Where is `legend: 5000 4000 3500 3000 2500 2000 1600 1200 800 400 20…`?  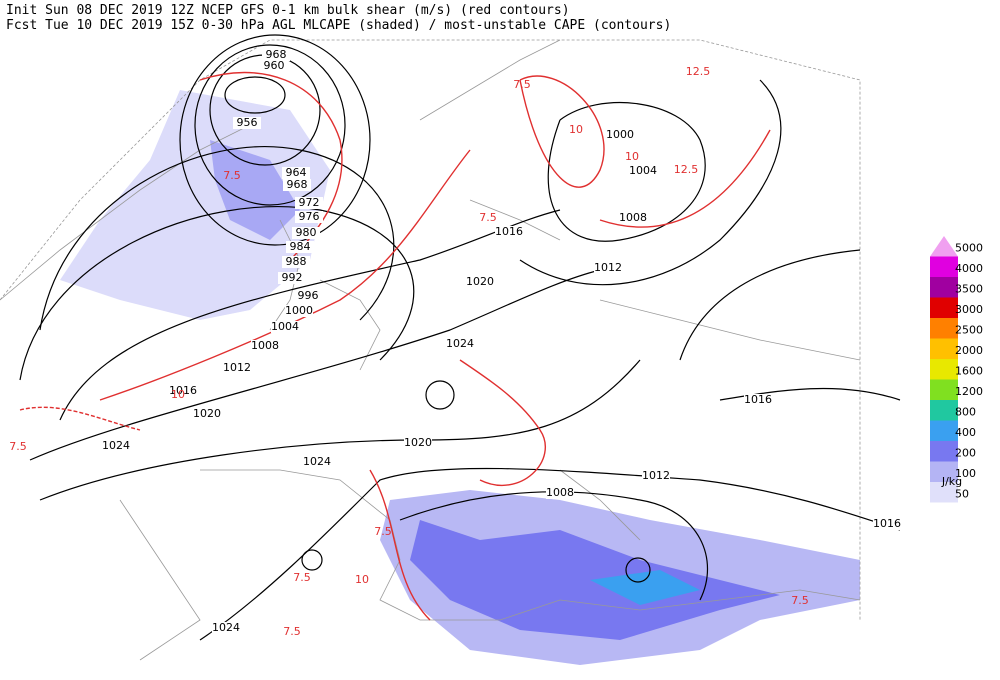 legend: 5000 4000 3500 3000 2500 2000 1600 1200 800 400 20… is located at coordinates (956, 369).